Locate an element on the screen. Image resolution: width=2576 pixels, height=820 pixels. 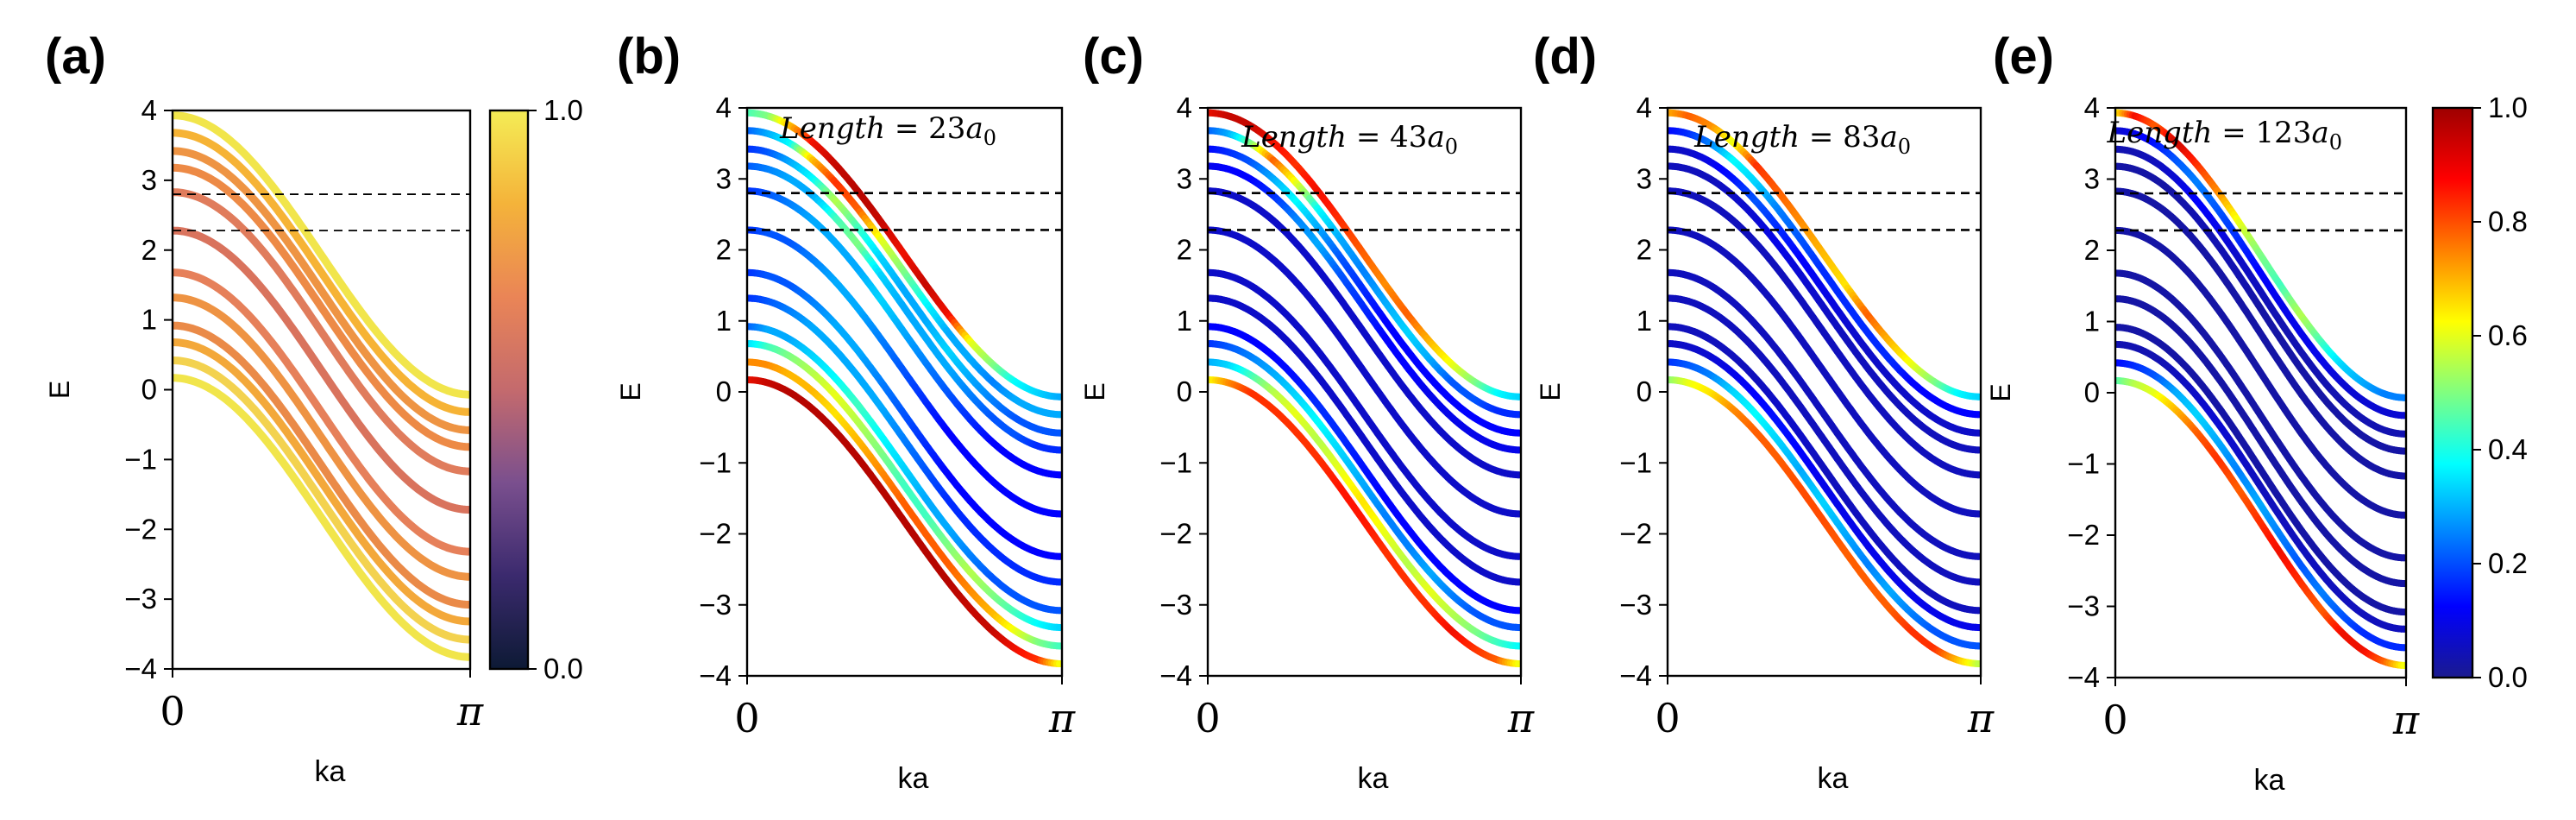
x-axis-label: ka is located at coordinates (1833, 778).